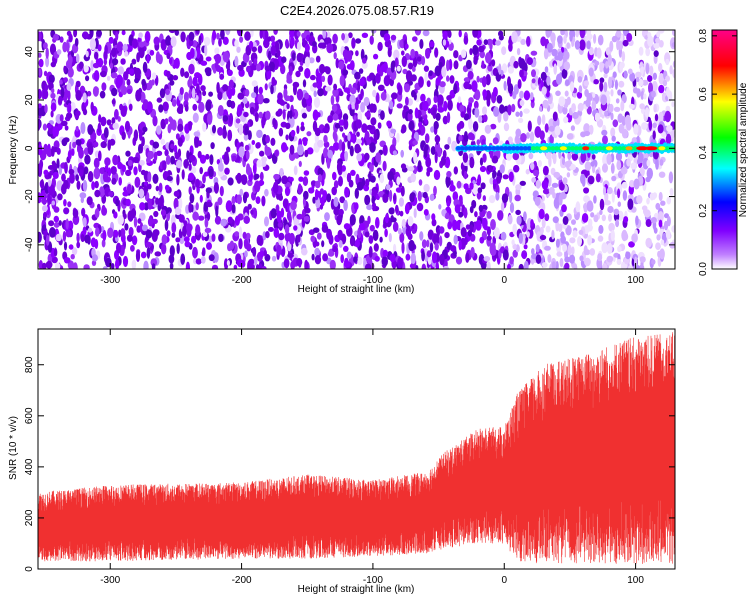 The width and height of the screenshot is (750, 600). What do you see at coordinates (29, 415) in the screenshot?
I see `snr-y-tick-label: 600` at bounding box center [29, 415].